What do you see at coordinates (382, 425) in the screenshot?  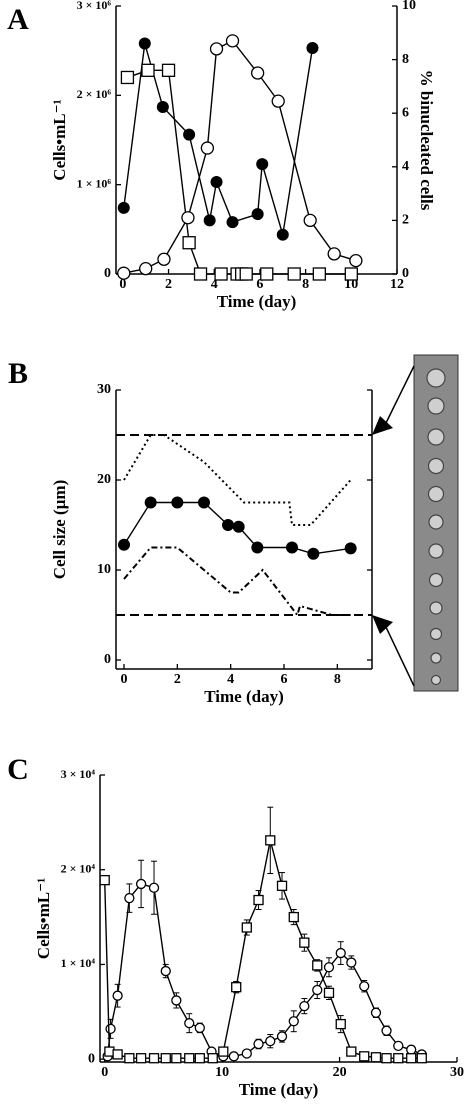 I see `arrow-head` at bounding box center [382, 425].